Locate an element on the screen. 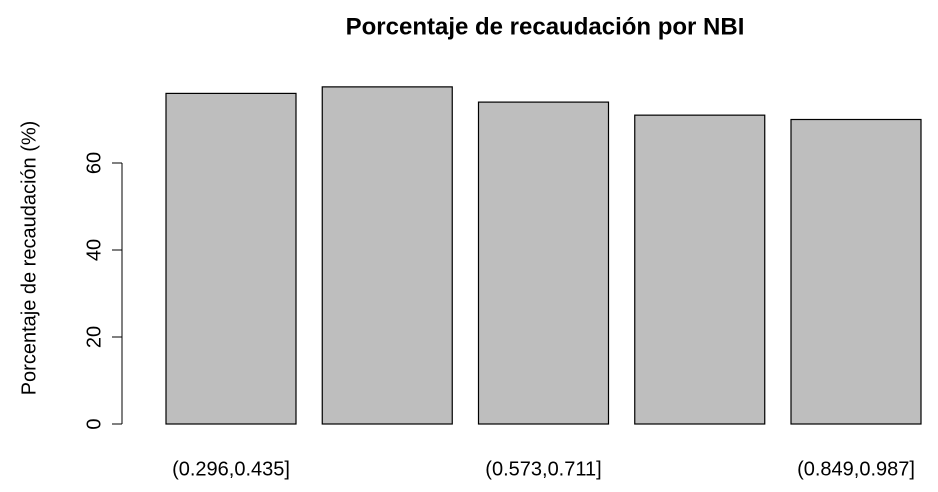  y-axis-label: Porcentaje de recaudación (%) is located at coordinates (29, 258).